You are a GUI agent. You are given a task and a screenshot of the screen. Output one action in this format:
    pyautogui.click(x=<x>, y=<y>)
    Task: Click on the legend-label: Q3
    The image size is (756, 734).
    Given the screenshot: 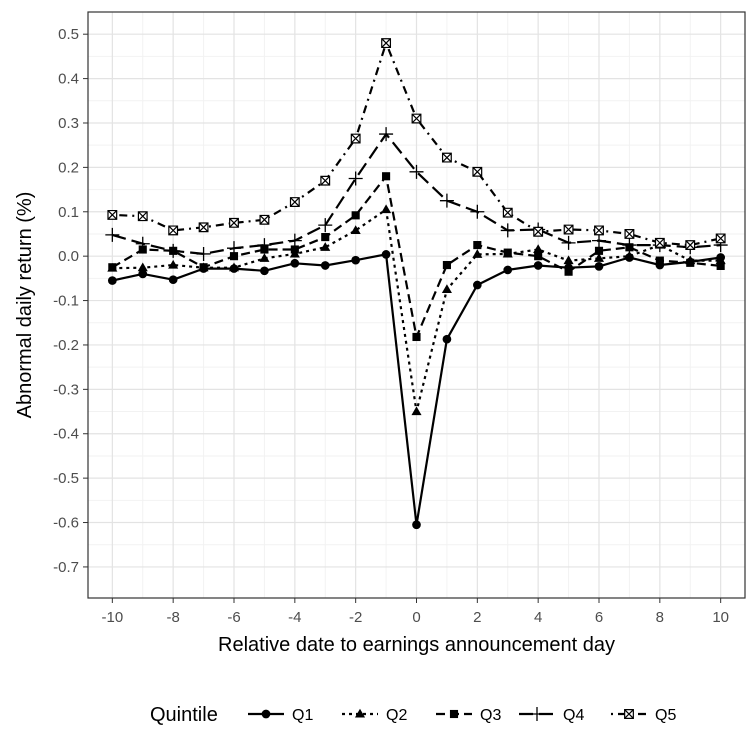 What is the action you would take?
    pyautogui.click(x=490, y=715)
    